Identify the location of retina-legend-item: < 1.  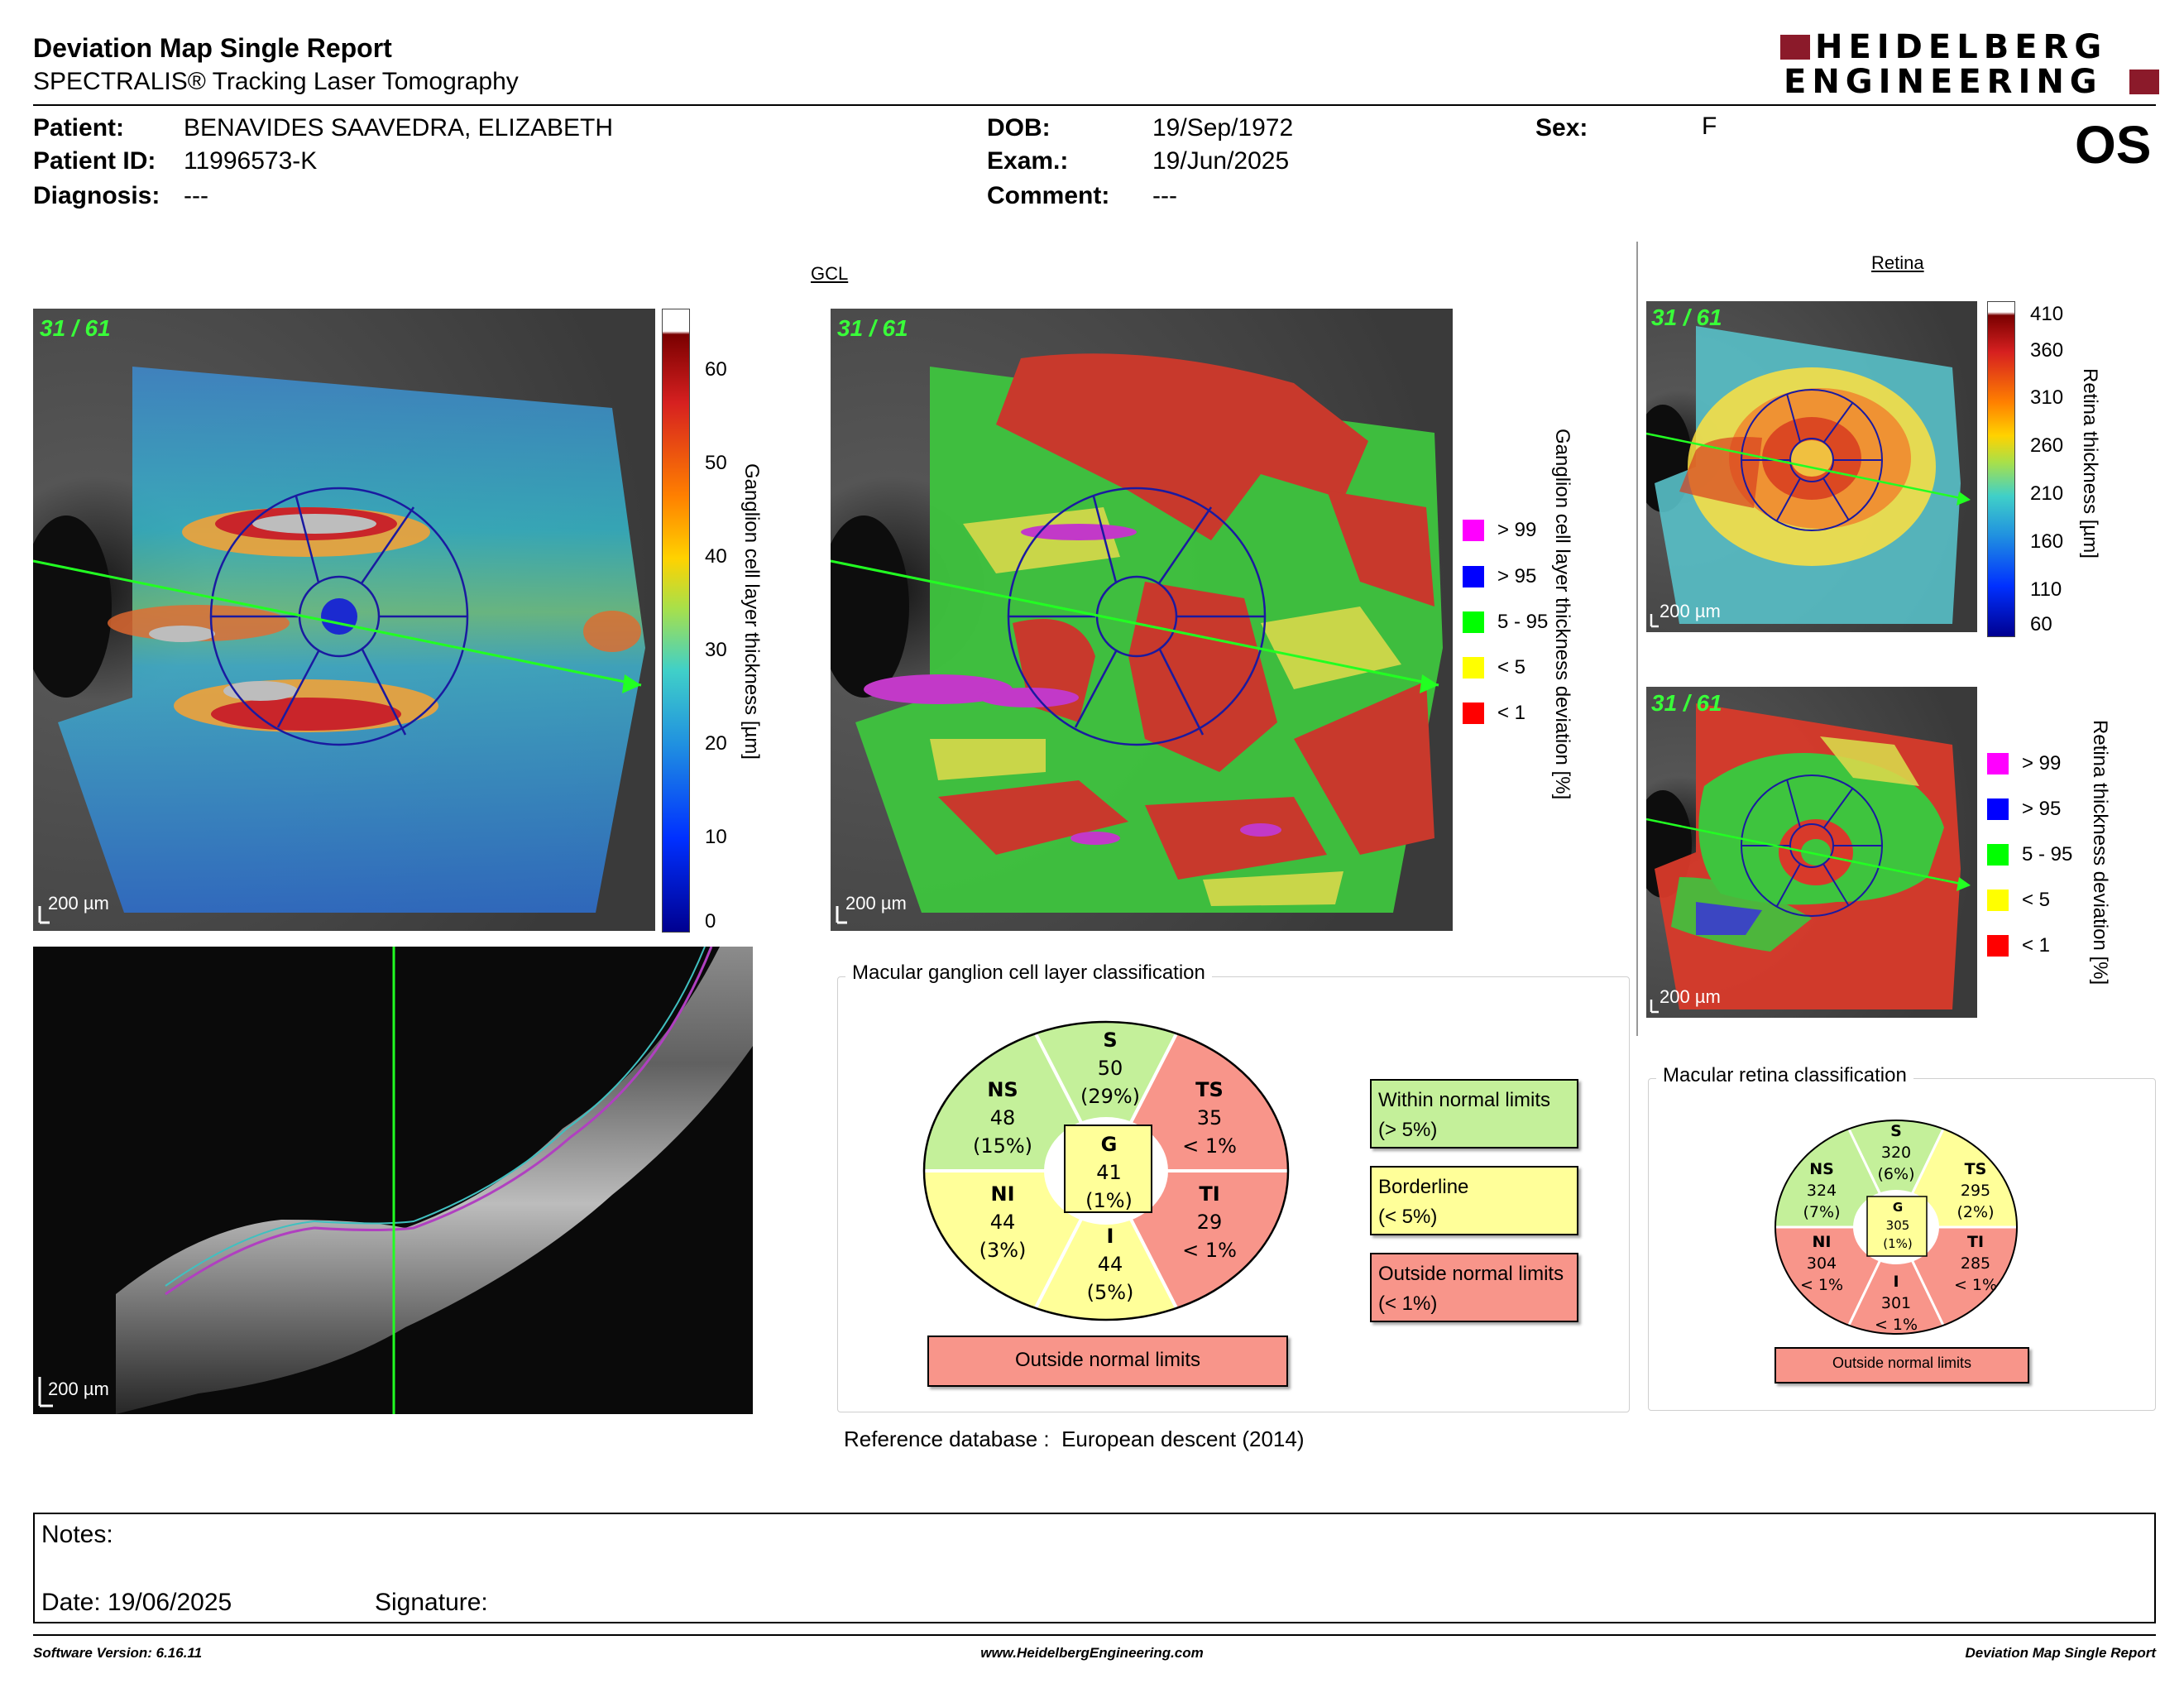
(2018, 945).